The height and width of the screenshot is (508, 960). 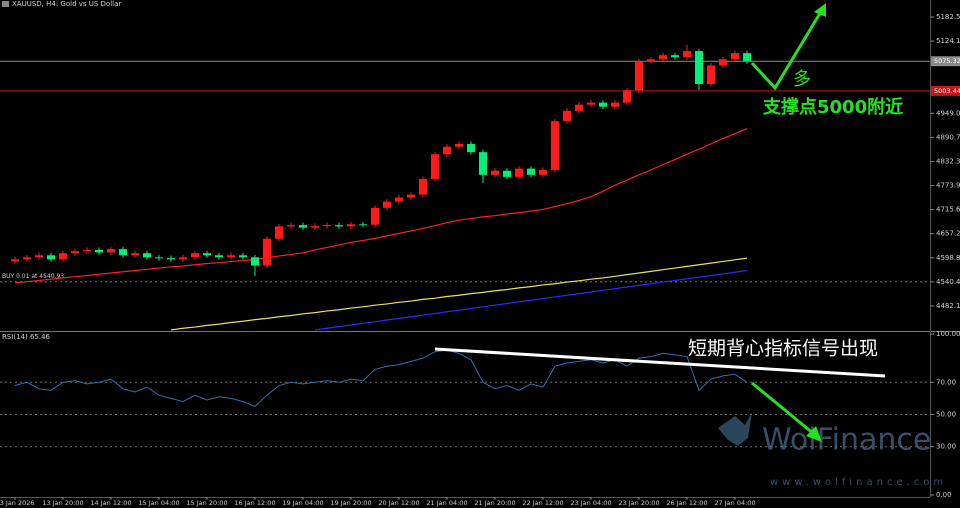 What do you see at coordinates (948, 17) in the screenshot?
I see `y-tick-label: 5182.55` at bounding box center [948, 17].